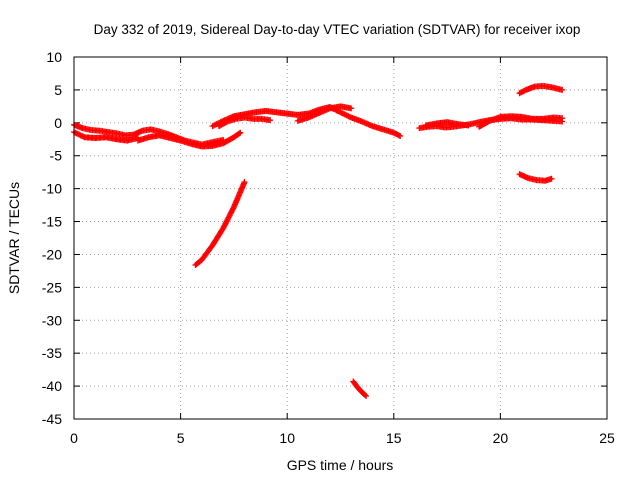 Image resolution: width=640 pixels, height=480 pixels. What do you see at coordinates (58, 90) in the screenshot?
I see `y-tick-label: 5` at bounding box center [58, 90].